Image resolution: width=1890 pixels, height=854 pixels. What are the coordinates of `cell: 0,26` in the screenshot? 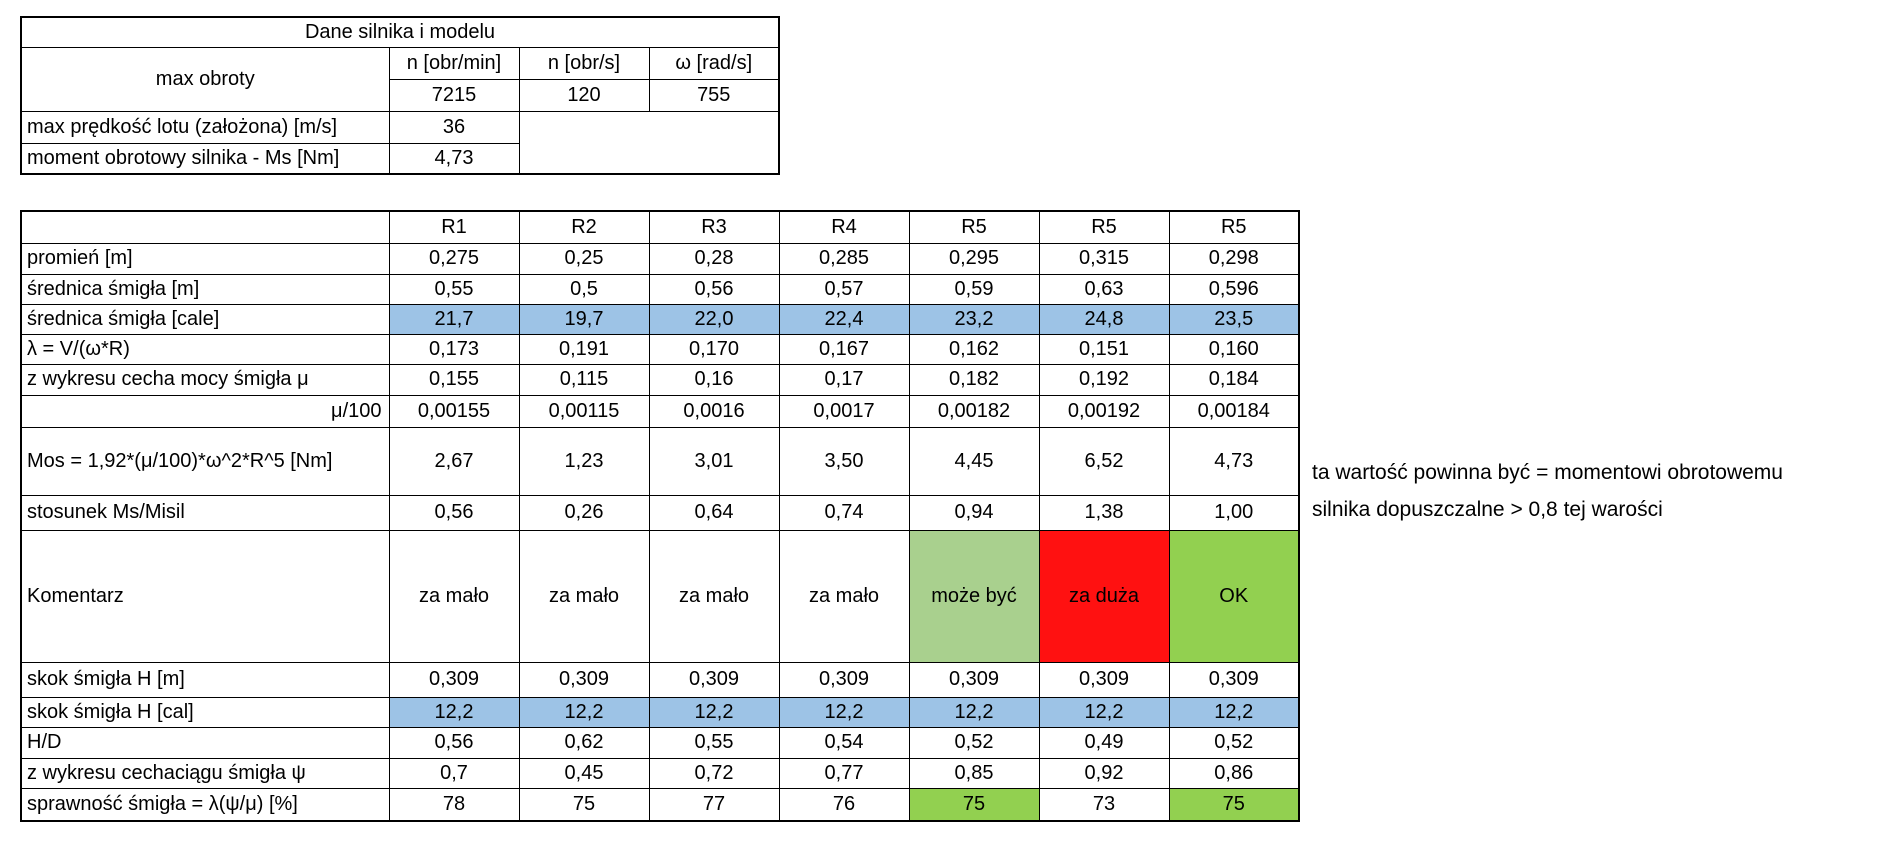 It's located at (584, 512).